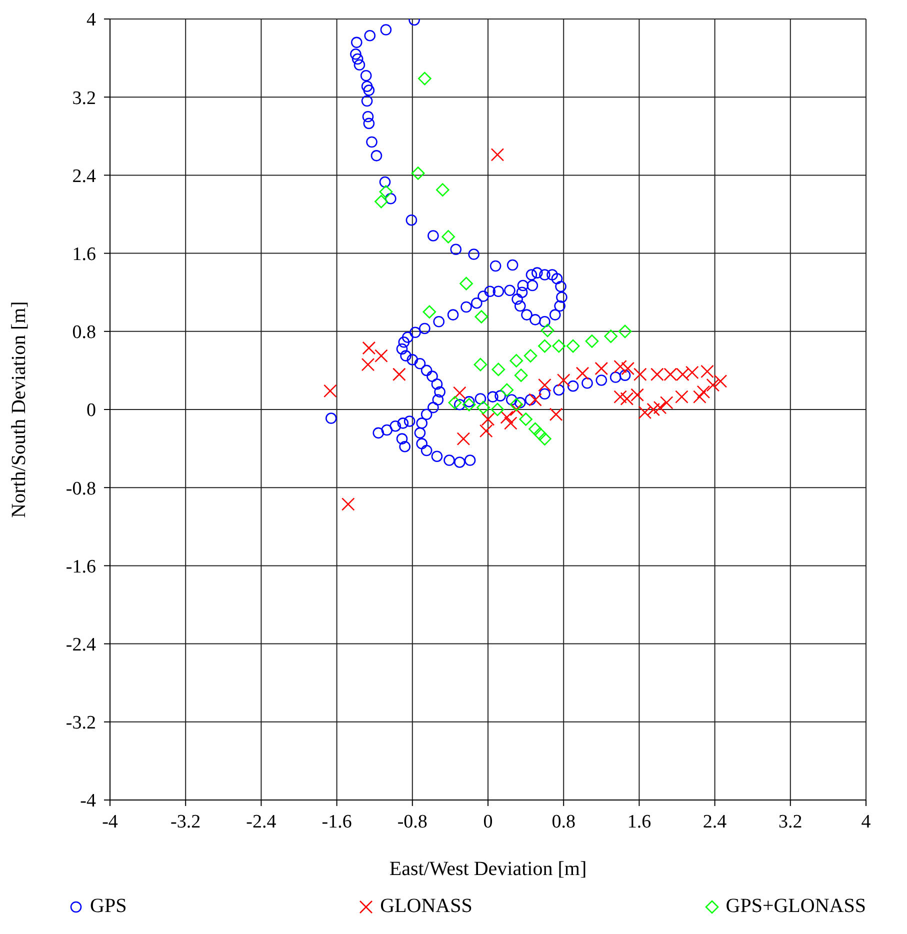  Describe the element at coordinates (337, 821) in the screenshot. I see `x-tick-label: -1.6` at that location.